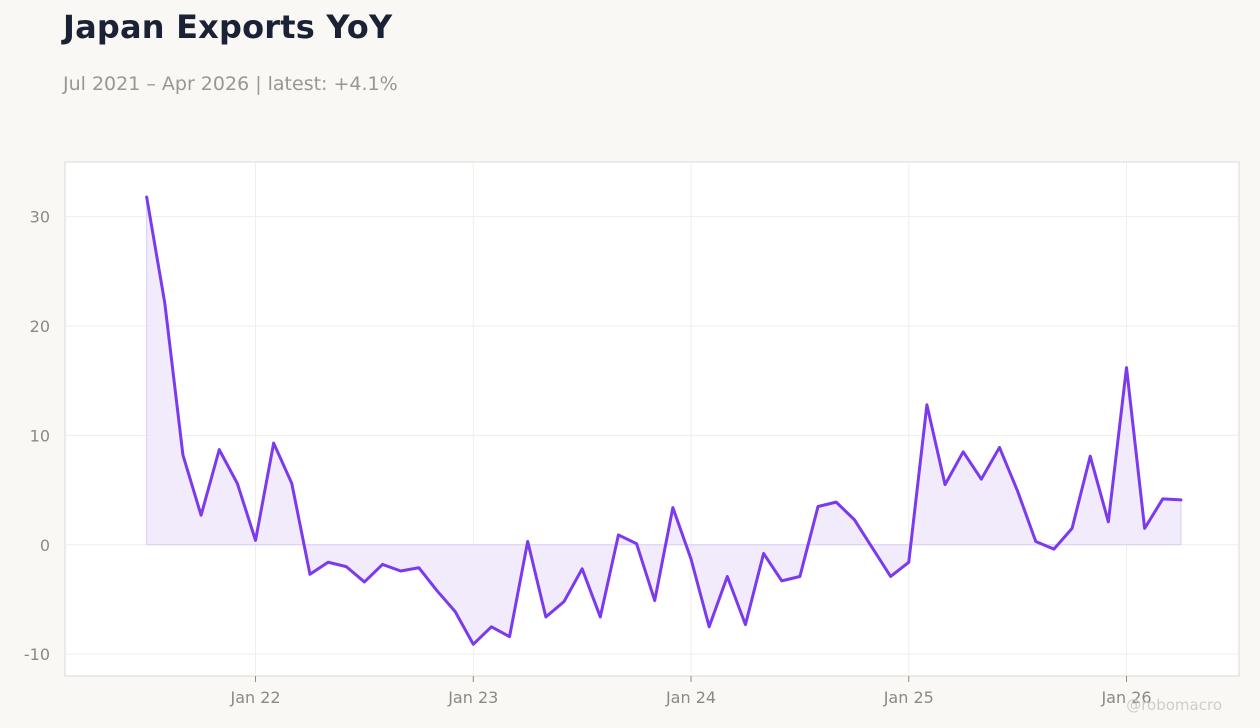 The image size is (1260, 728). Describe the element at coordinates (690, 697) in the screenshot. I see `x-tick-label: Jan 24` at that location.